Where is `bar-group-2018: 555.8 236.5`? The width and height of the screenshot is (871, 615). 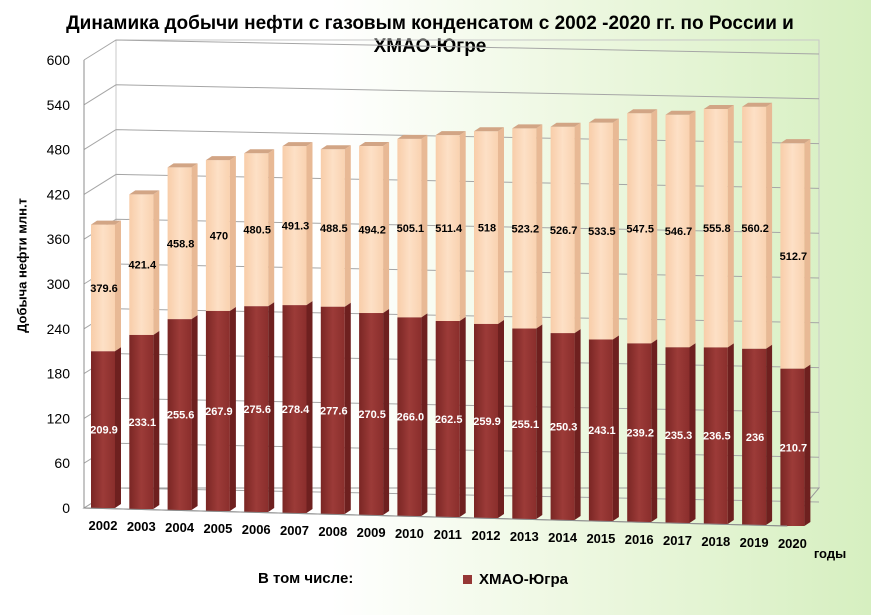 bar-group-2018: 555.8 236.5 is located at coordinates (718, 314).